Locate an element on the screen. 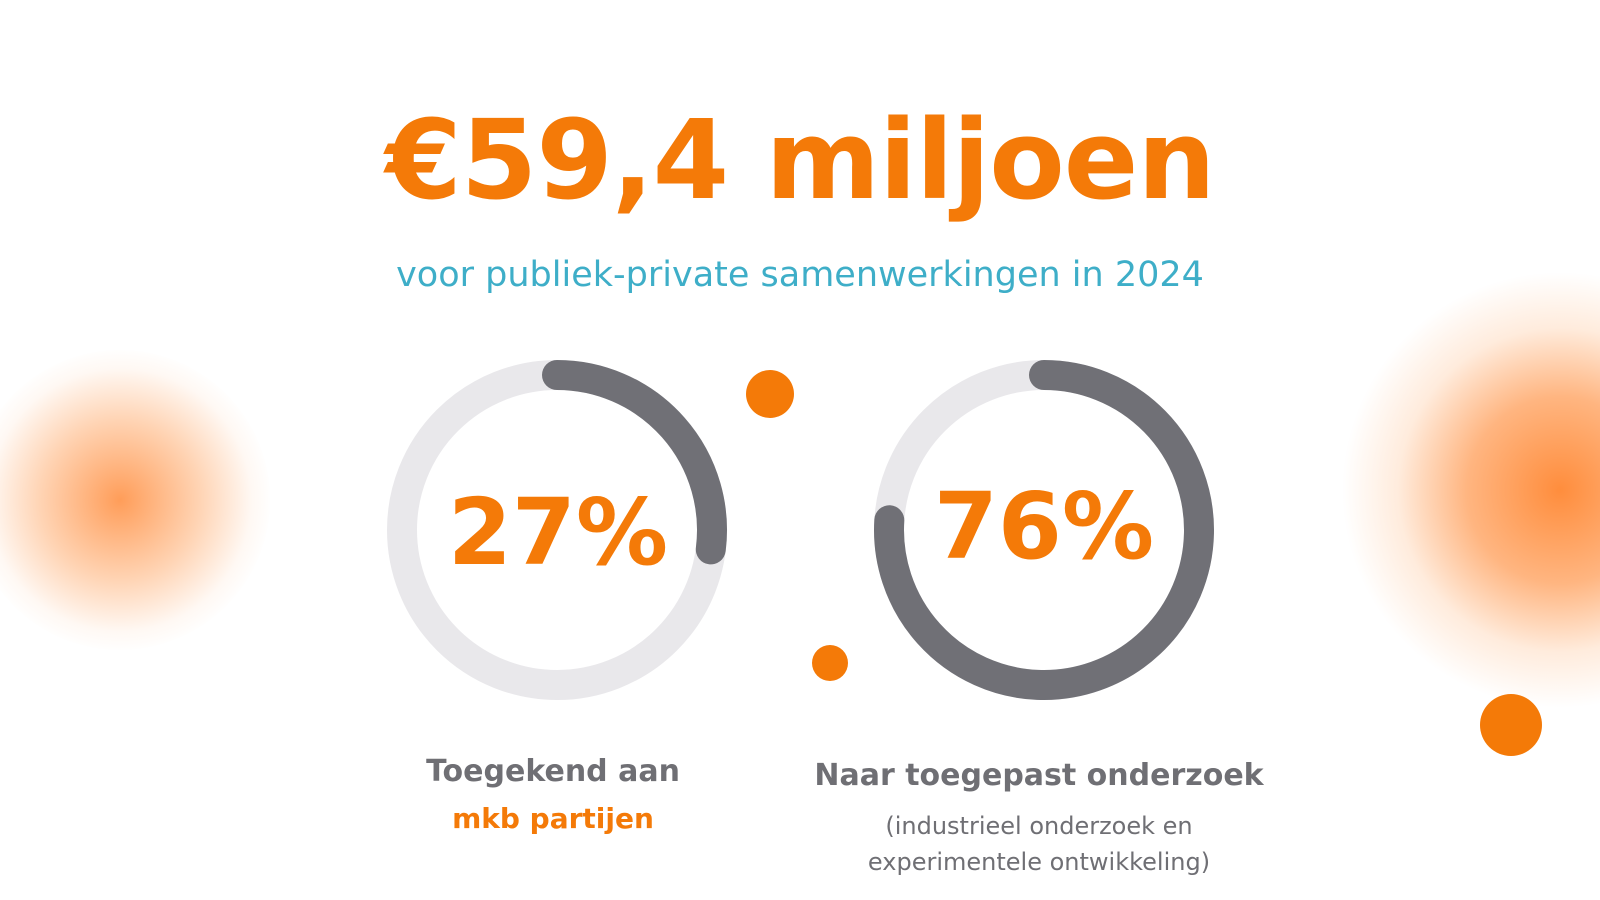 The width and height of the screenshot is (1600, 900). caption-2-line-2: (industrieel onderzoek en is located at coordinates (1039, 826).